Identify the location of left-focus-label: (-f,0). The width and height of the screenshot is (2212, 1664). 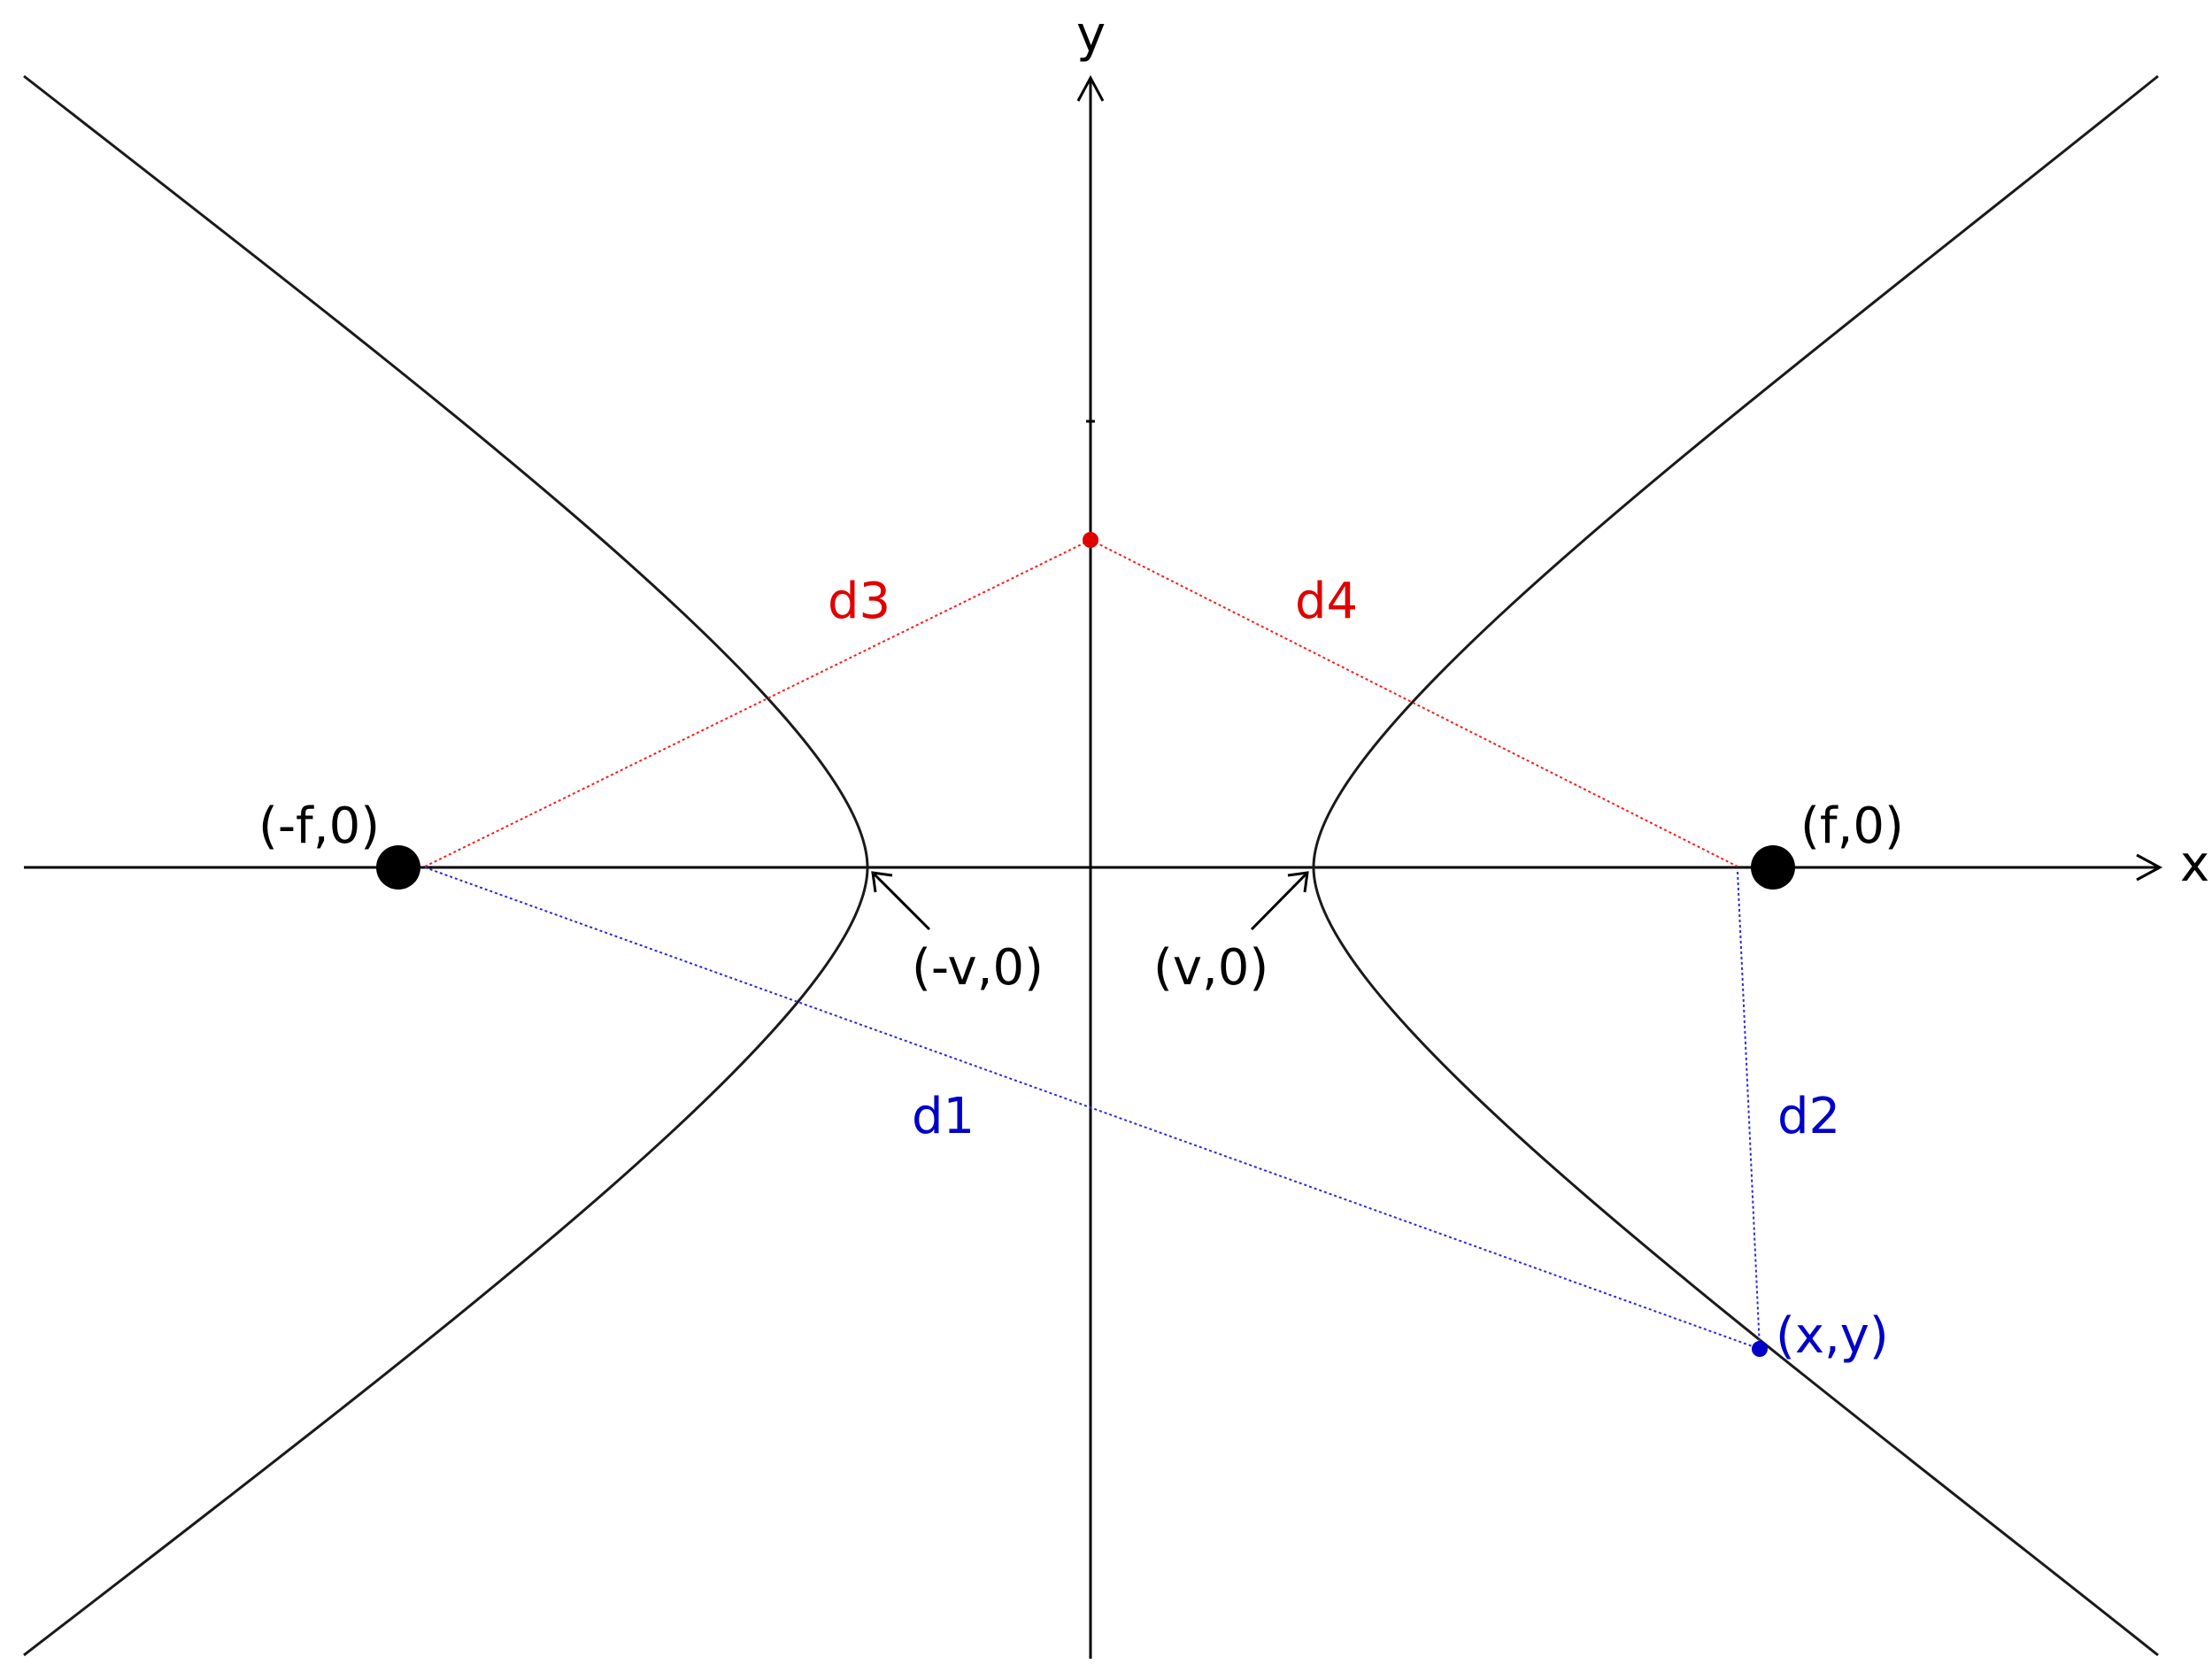
(319, 826).